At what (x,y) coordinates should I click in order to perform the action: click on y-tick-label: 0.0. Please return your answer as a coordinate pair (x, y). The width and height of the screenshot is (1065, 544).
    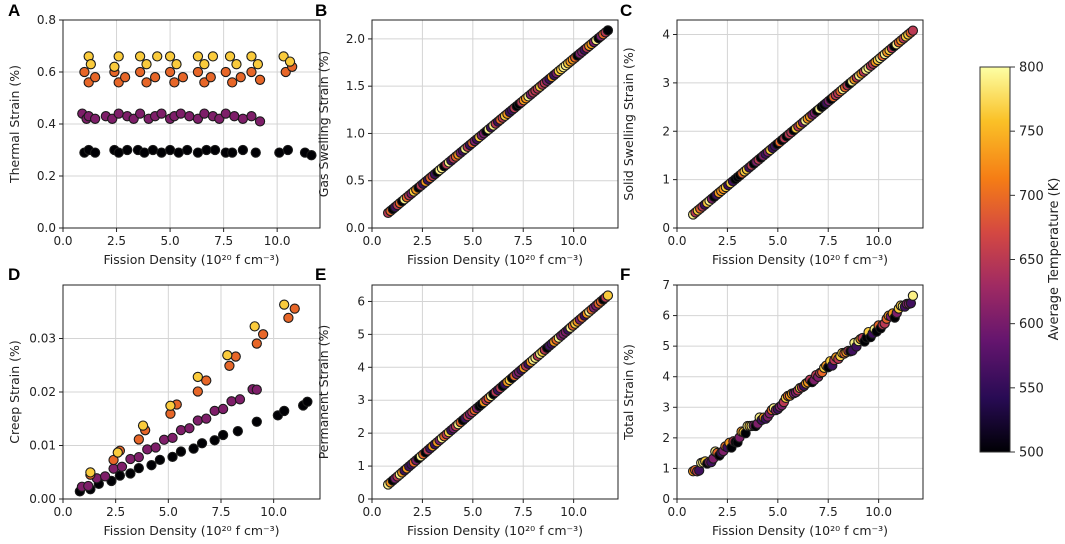
    Looking at the image, I should click on (355, 228).